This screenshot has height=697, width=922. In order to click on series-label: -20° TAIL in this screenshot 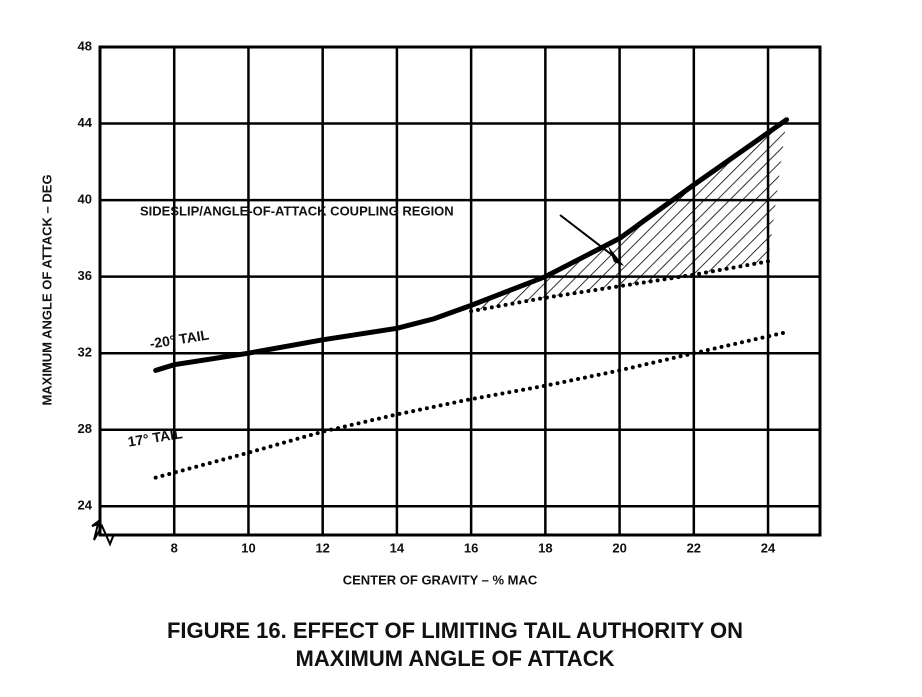, I will do `click(180, 338)`.